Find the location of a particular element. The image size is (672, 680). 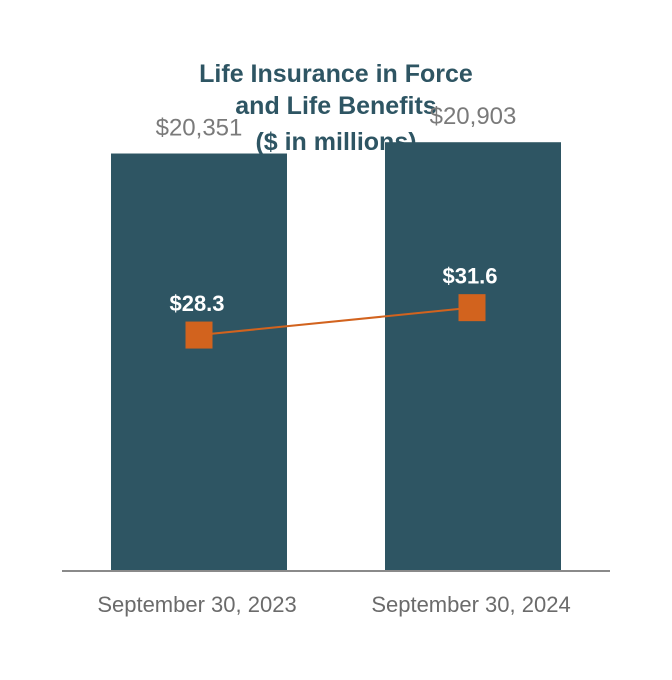

bar-value-labels: $20,351 $20,903 is located at coordinates (336, 122).